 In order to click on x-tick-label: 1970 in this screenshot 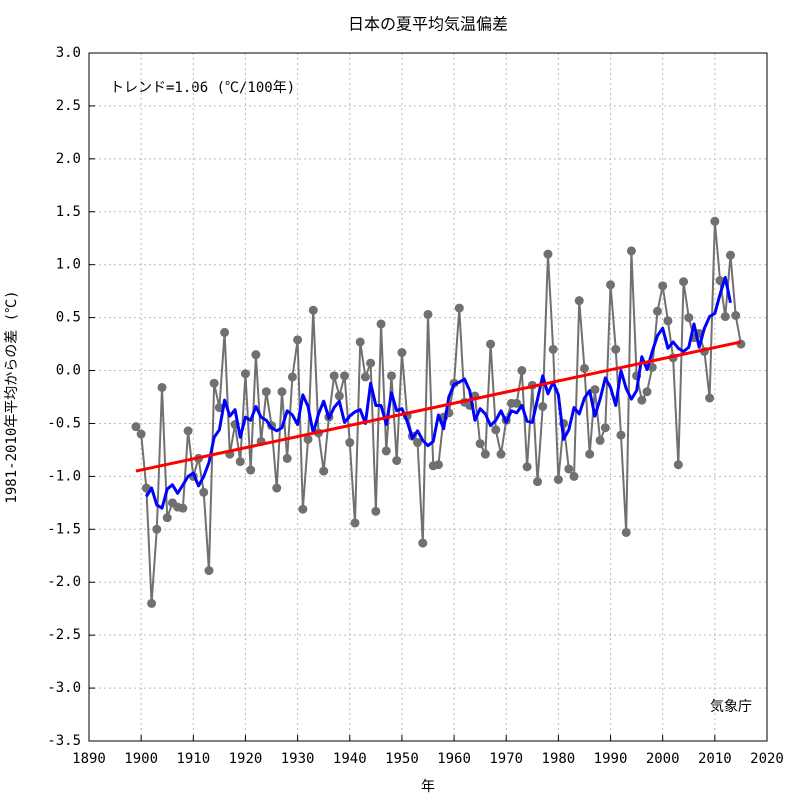, I will do `click(506, 759)`.